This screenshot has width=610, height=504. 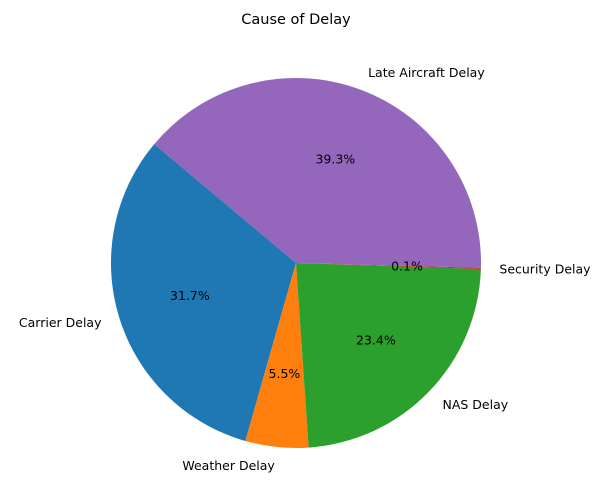 What do you see at coordinates (476, 404) in the screenshot?
I see `label-nas-delay: NAS Delay` at bounding box center [476, 404].